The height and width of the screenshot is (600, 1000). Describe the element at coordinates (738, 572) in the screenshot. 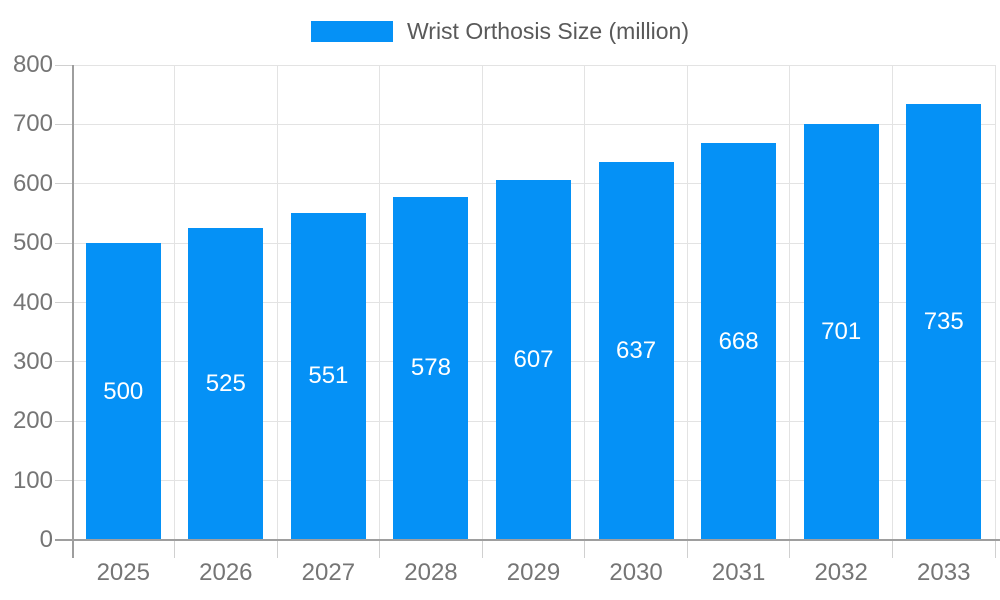

I see `x-axis-label: 2031` at that location.